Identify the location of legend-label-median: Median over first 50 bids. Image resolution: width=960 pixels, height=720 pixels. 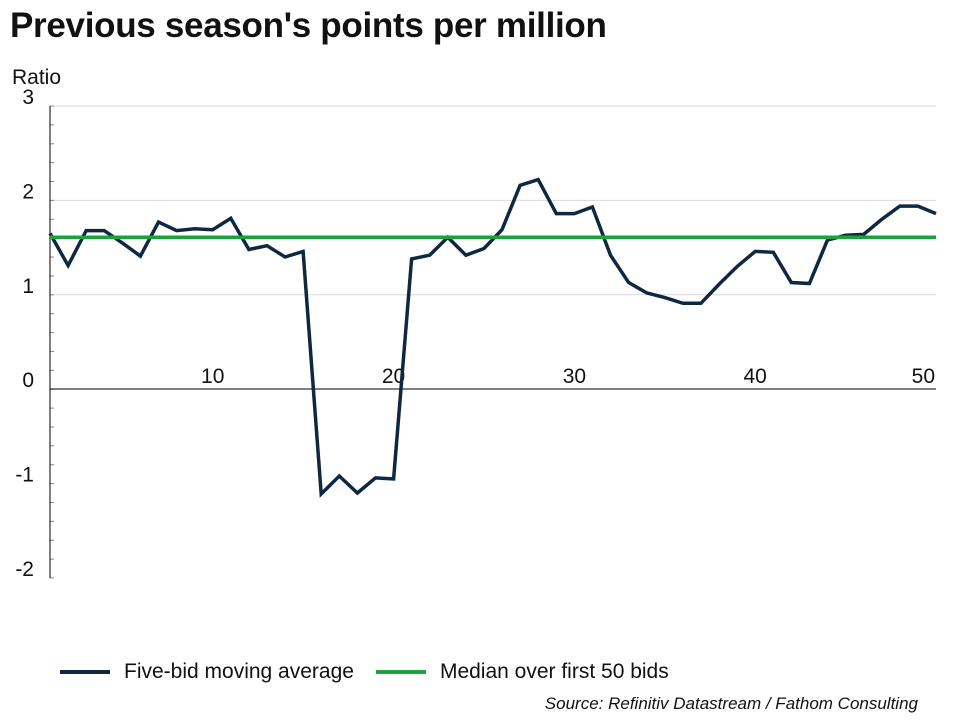
(554, 671).